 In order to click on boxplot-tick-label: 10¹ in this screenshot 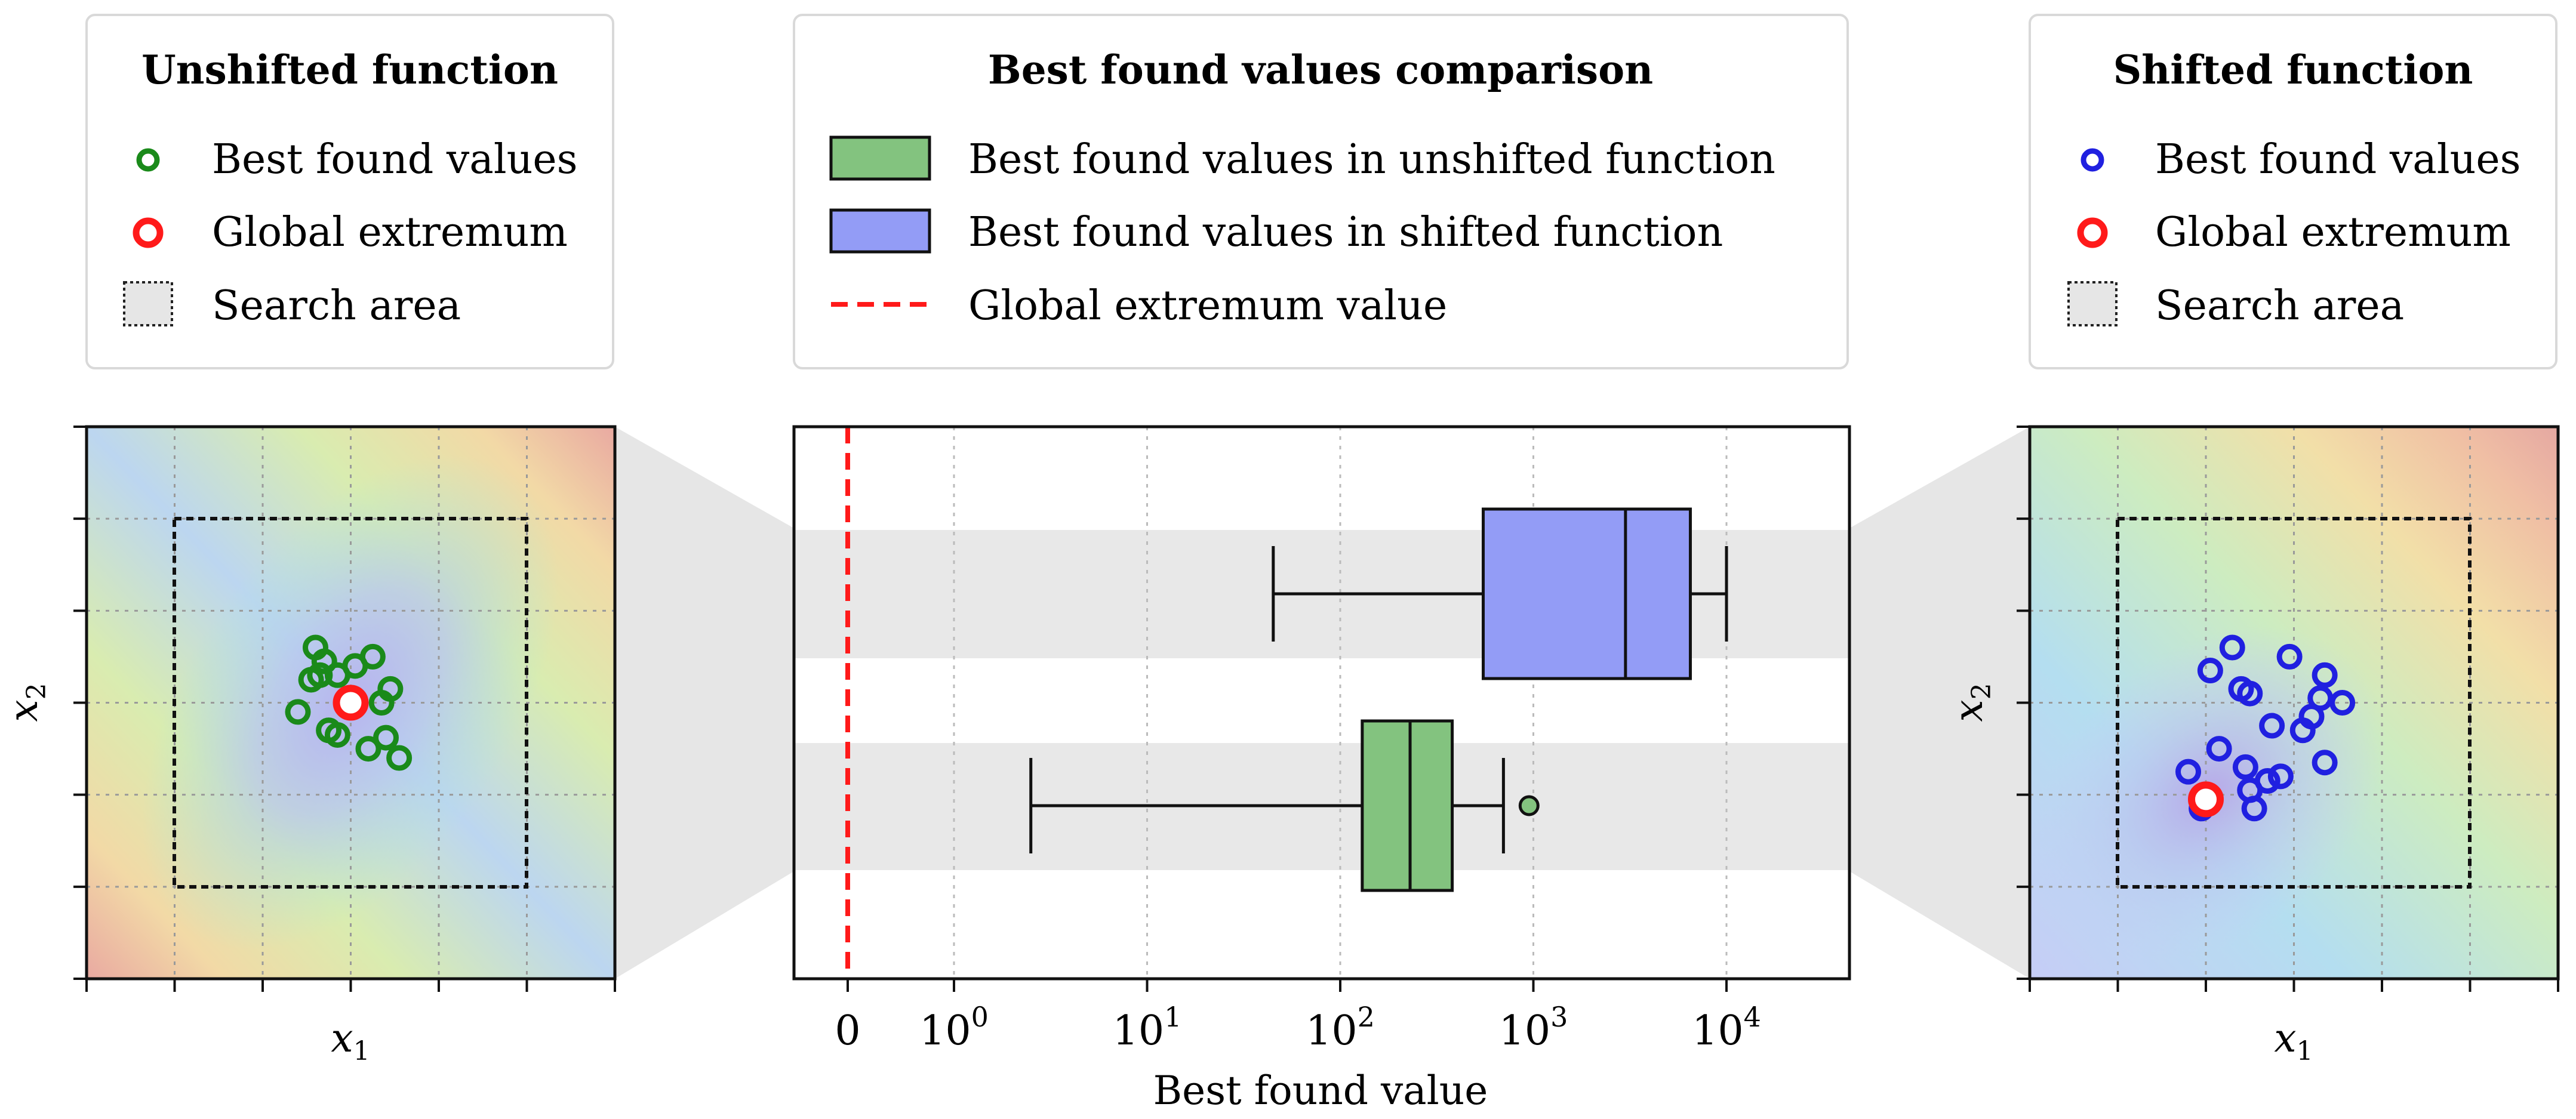, I will do `click(1147, 1028)`.